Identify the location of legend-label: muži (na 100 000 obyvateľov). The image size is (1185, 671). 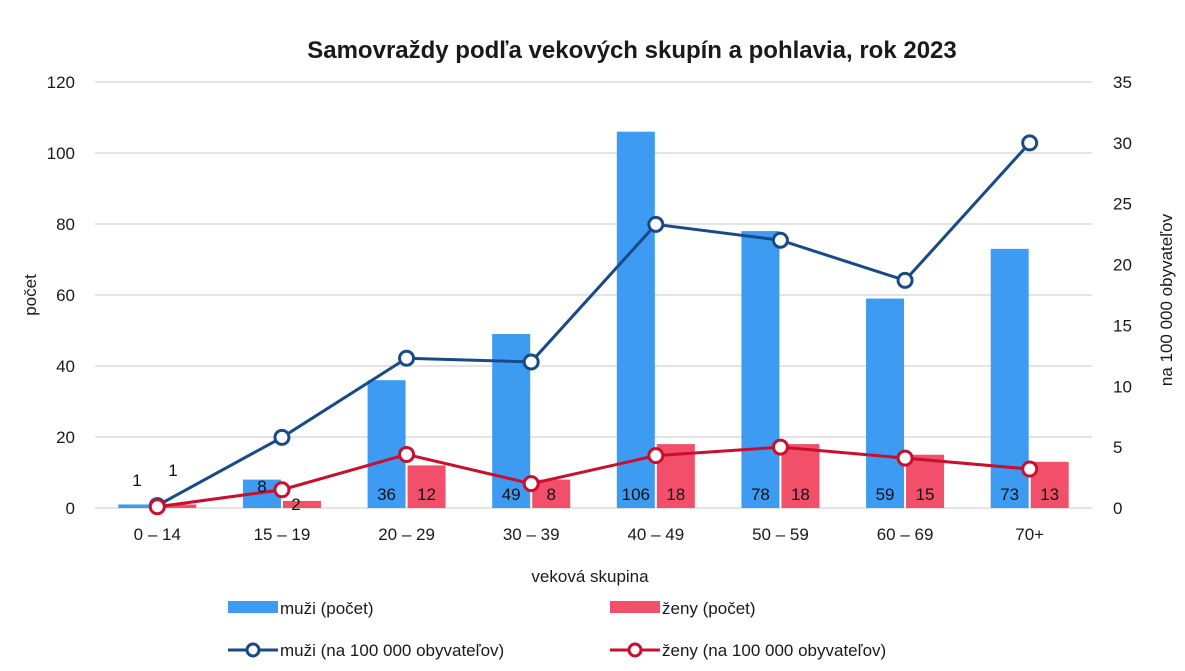
(392, 650).